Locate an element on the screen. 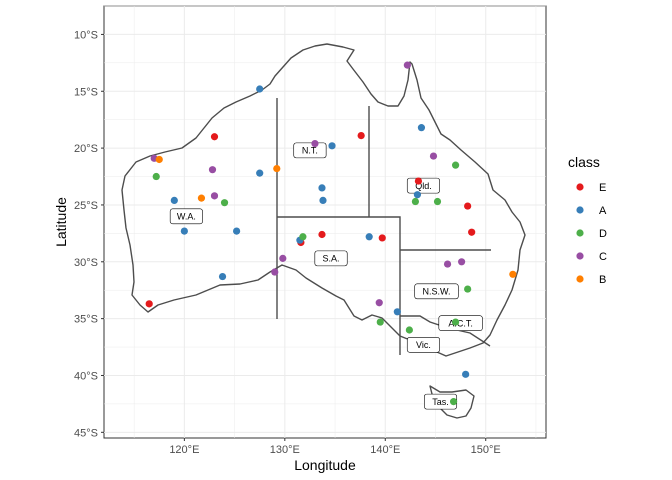  legend-label: A is located at coordinates (603, 211).